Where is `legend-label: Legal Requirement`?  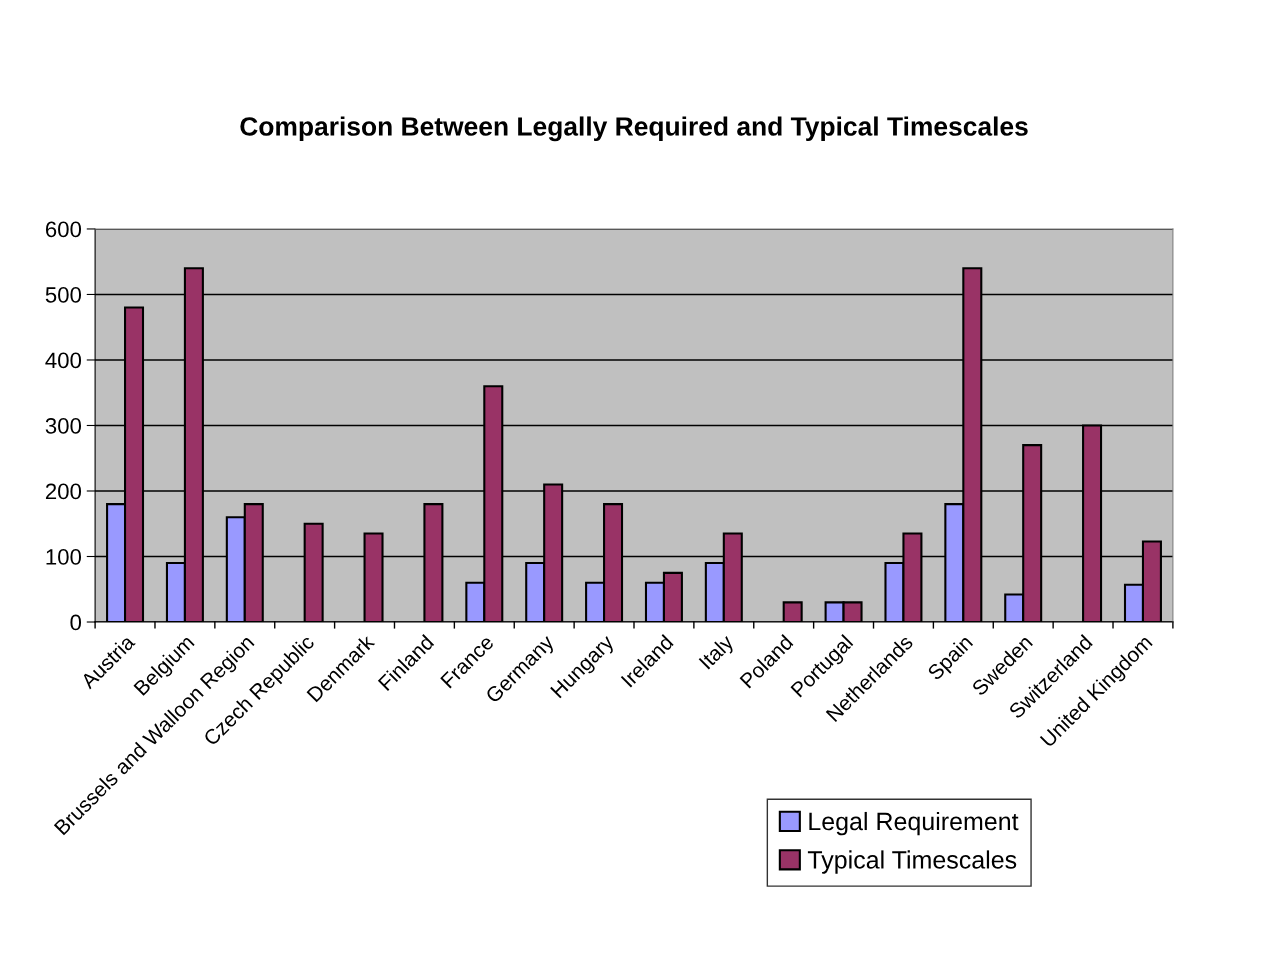
legend-label: Legal Requirement is located at coordinates (914, 823).